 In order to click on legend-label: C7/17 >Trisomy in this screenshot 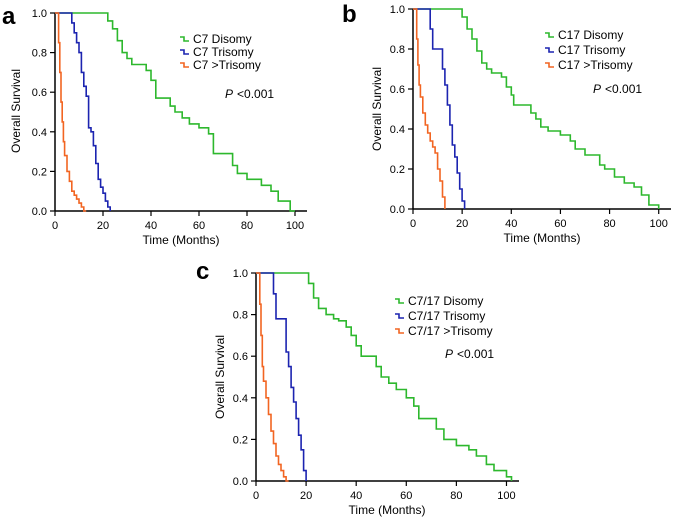, I will do `click(450, 331)`.